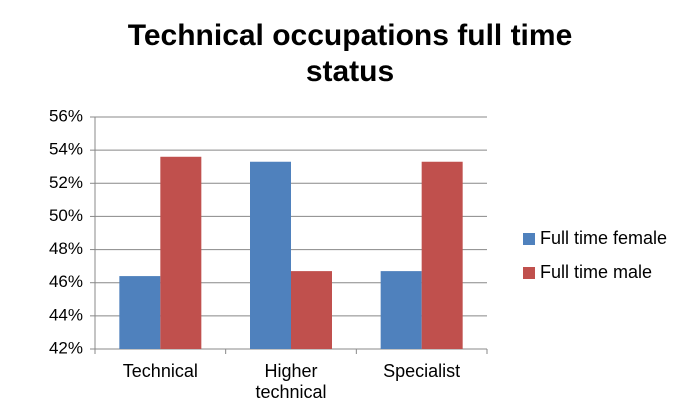 This screenshot has height=420, width=700. I want to click on y-tick-label: 50%, so click(66, 215).